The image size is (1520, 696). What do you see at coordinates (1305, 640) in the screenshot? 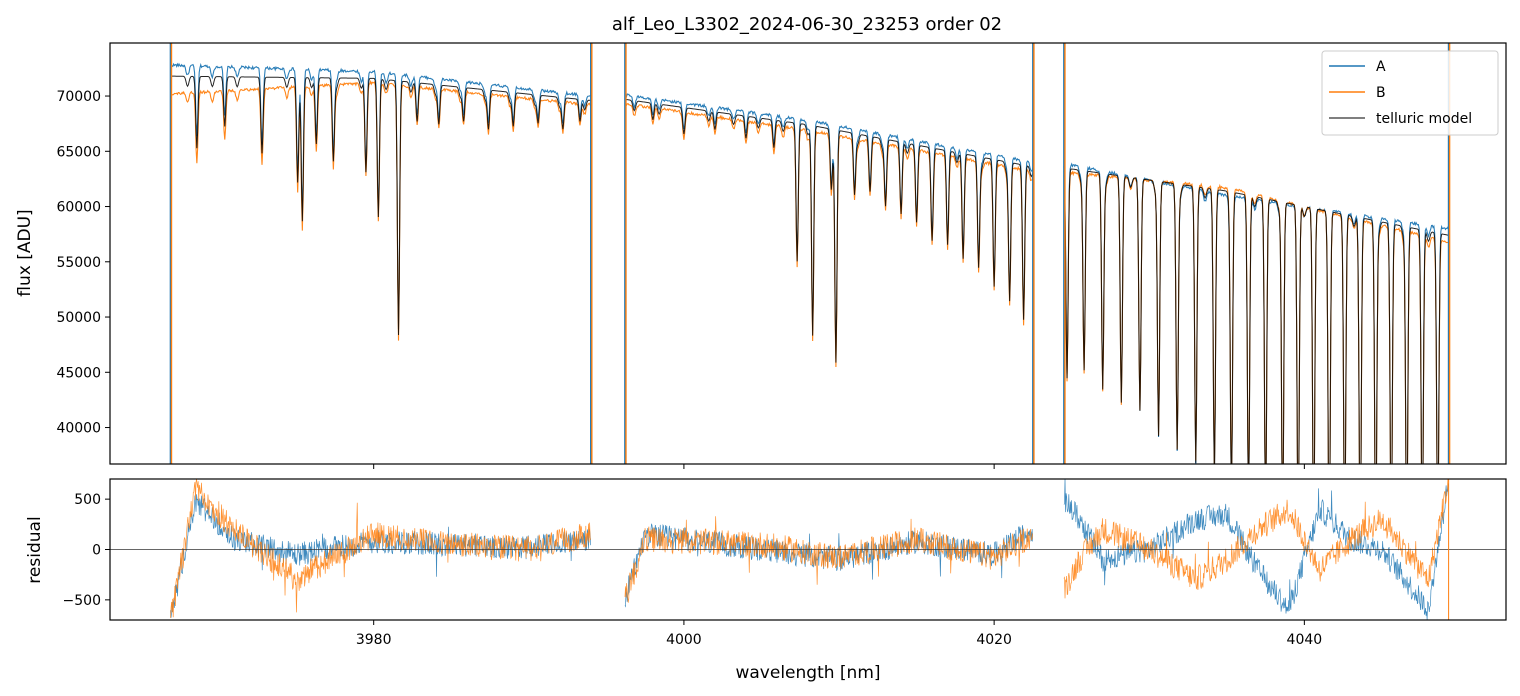
I see `residual-x-tick-label: 4040` at bounding box center [1305, 640].